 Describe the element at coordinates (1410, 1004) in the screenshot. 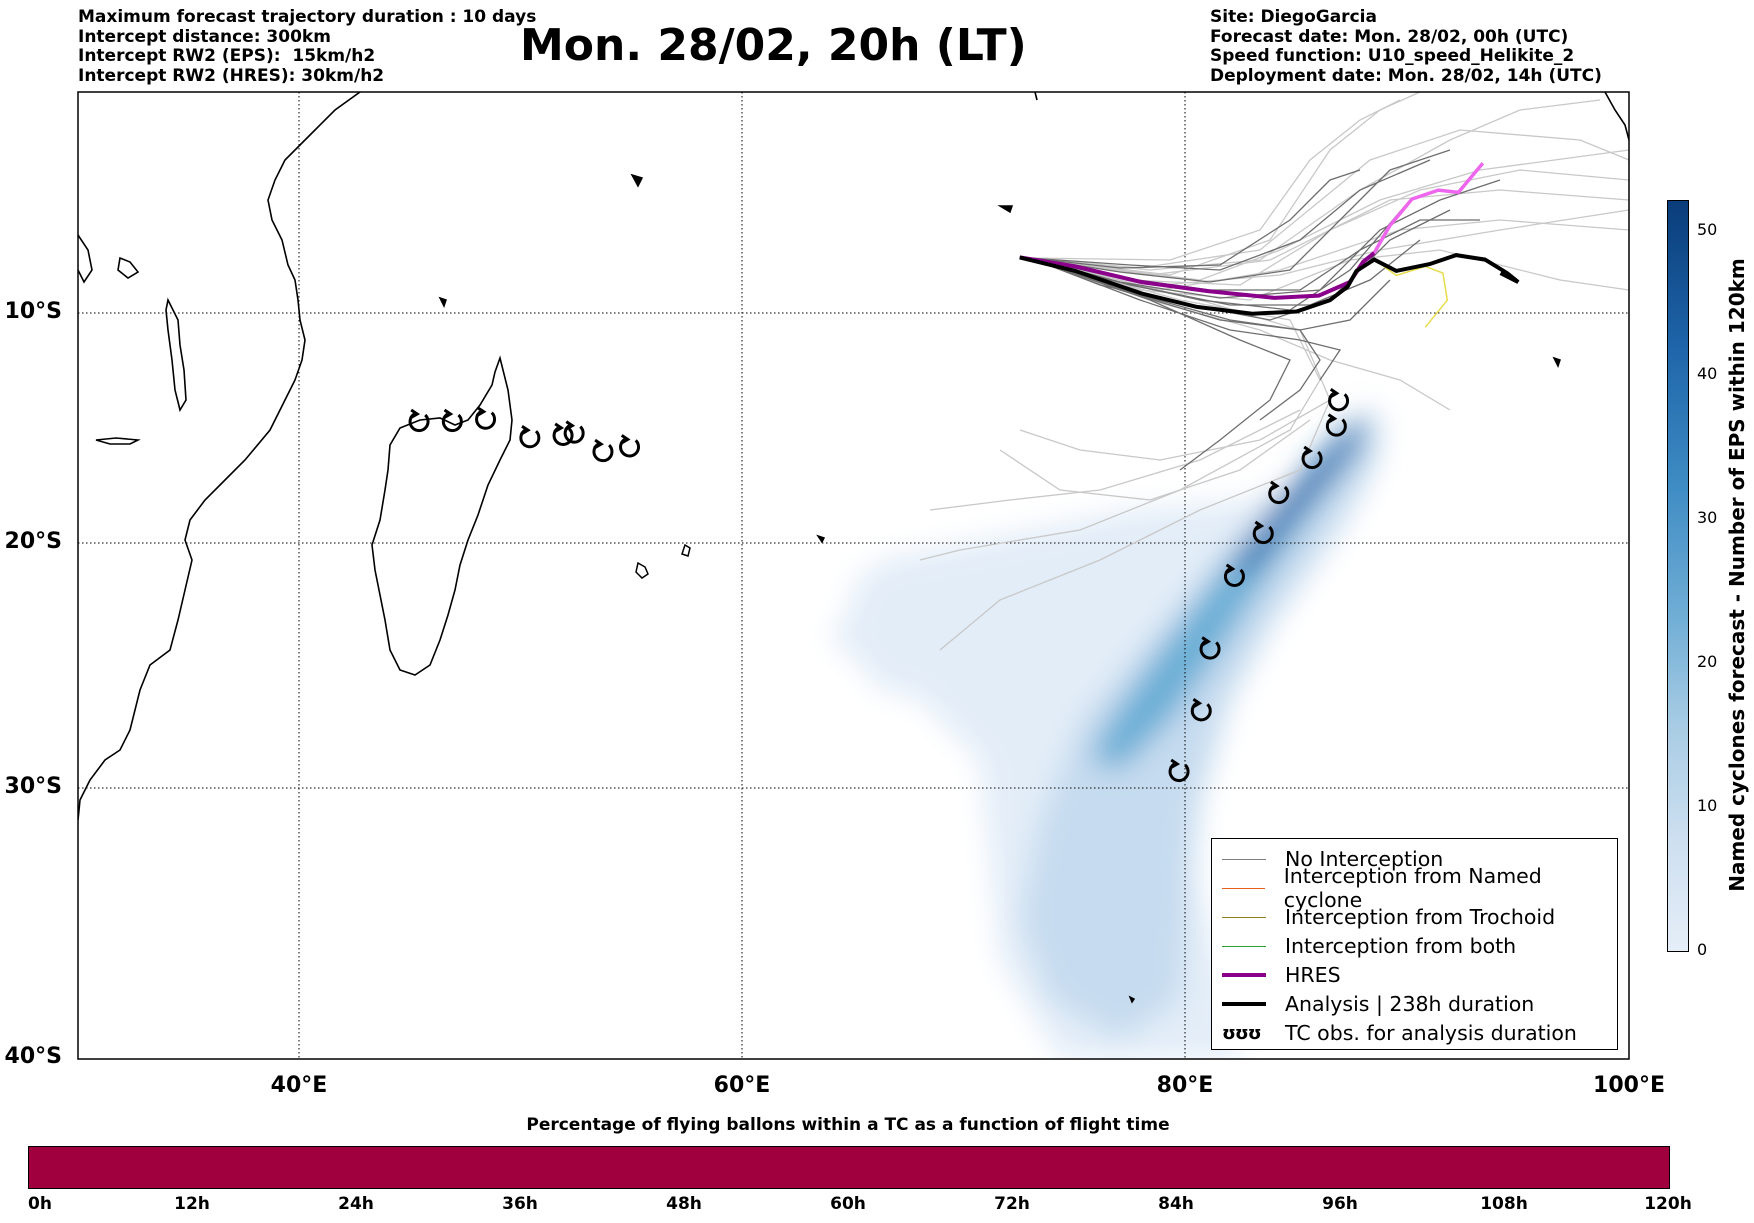

I see `legend-label: Analysis | 238h duration` at that location.